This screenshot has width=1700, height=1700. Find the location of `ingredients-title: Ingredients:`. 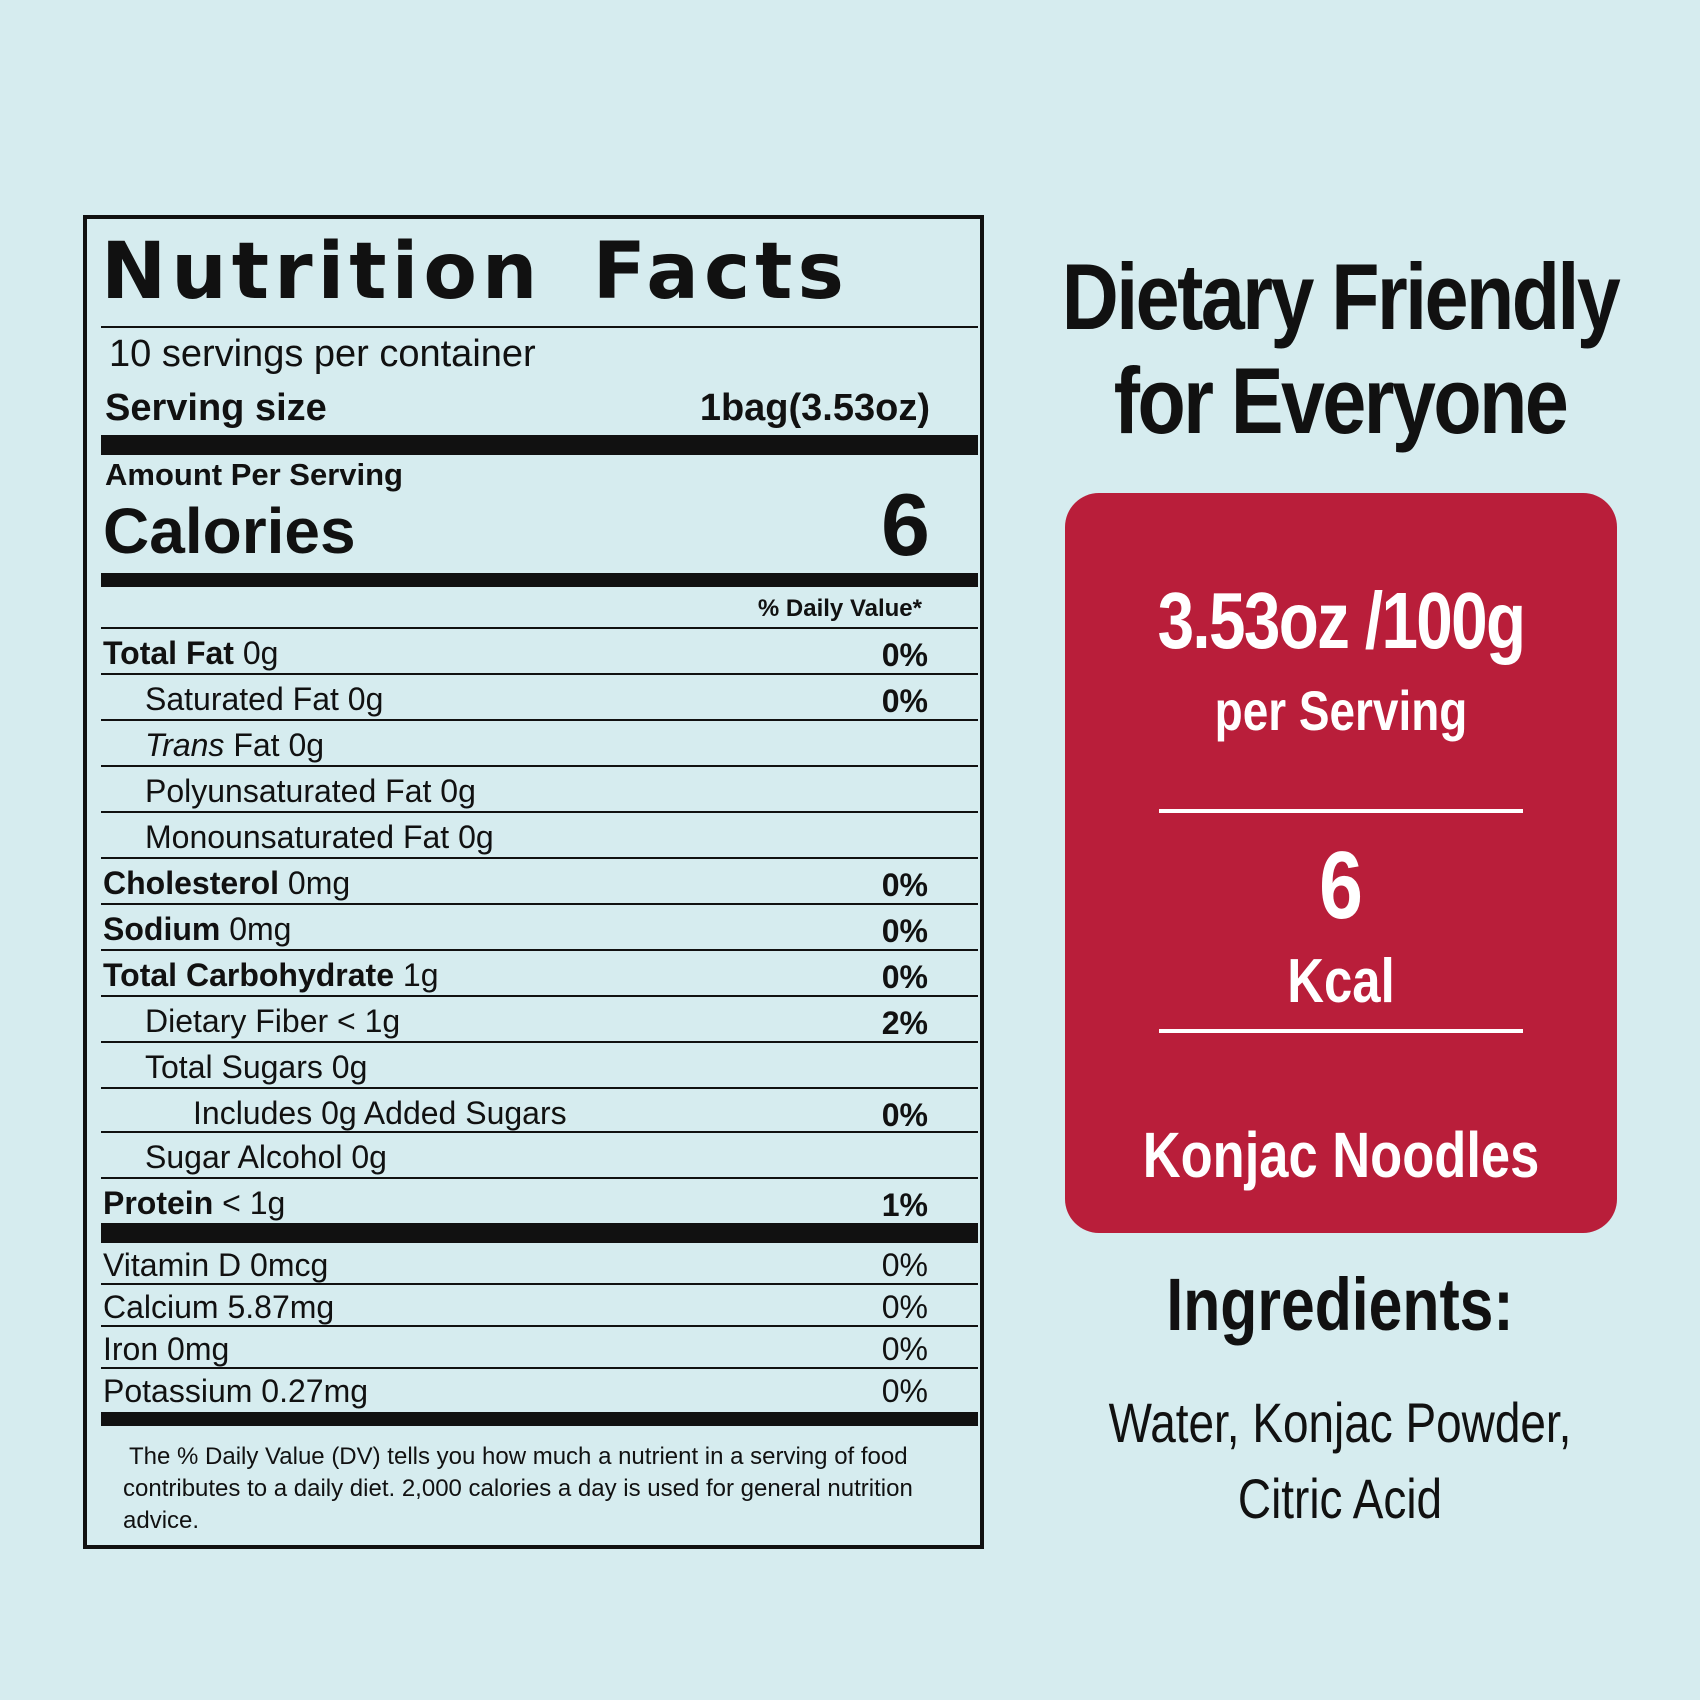

ingredients-title: Ingredients: is located at coordinates (1340, 1304).